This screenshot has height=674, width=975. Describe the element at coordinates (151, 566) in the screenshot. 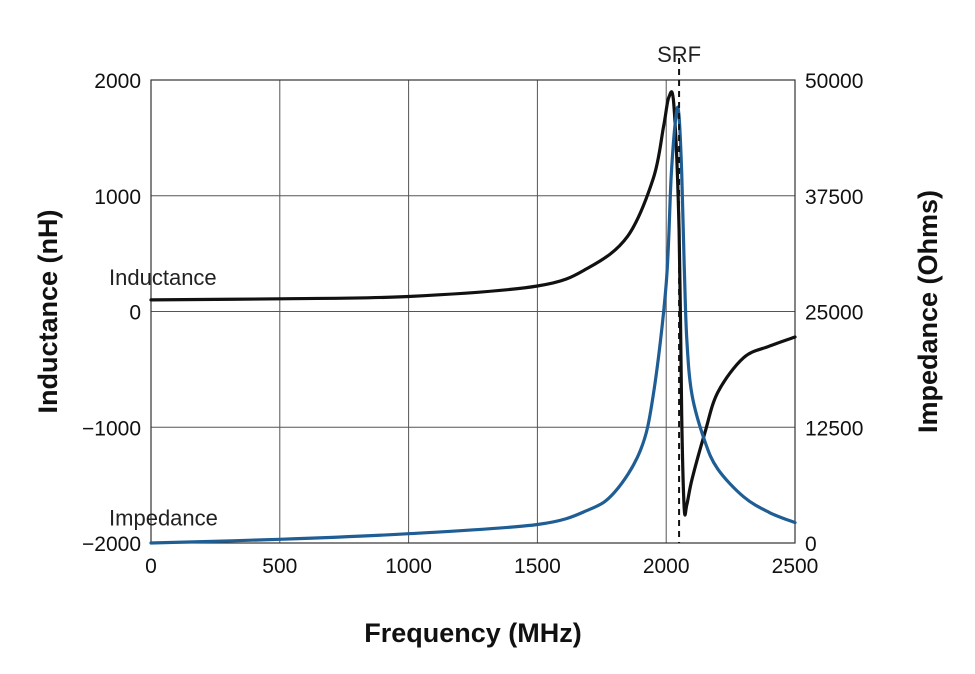

I see `x-tick-label: 0` at that location.